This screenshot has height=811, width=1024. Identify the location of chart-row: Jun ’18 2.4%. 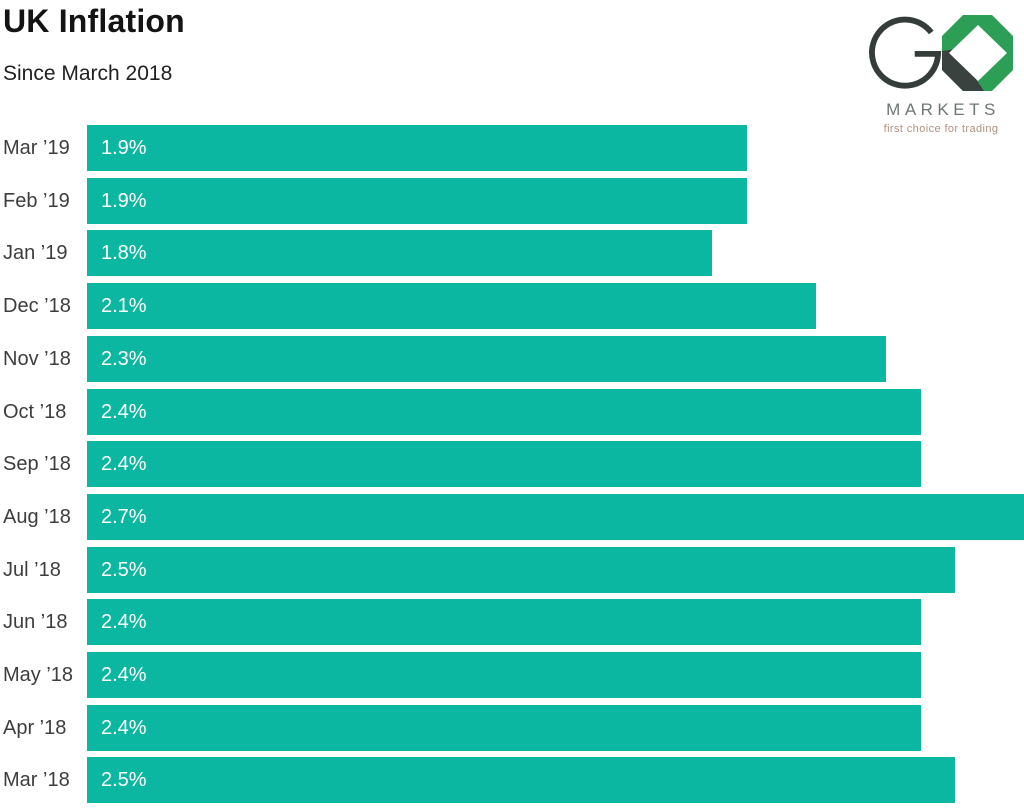
(512, 622).